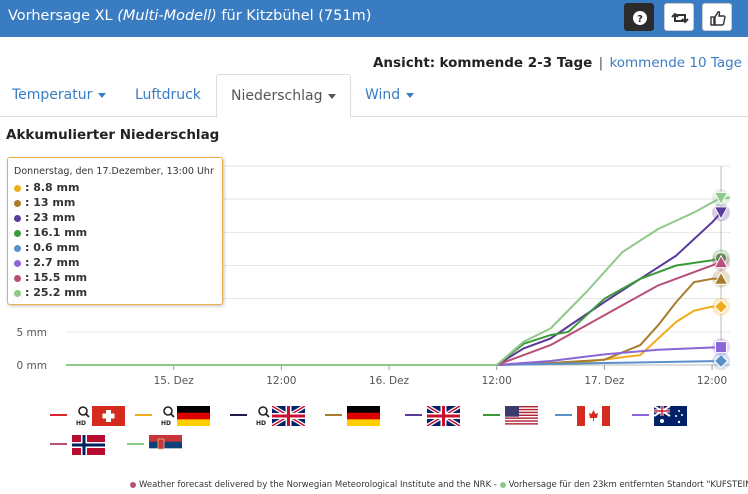 This screenshot has width=748, height=494. What do you see at coordinates (516, 63) in the screenshot?
I see `view-current: kommende 2-3 Tage` at bounding box center [516, 63].